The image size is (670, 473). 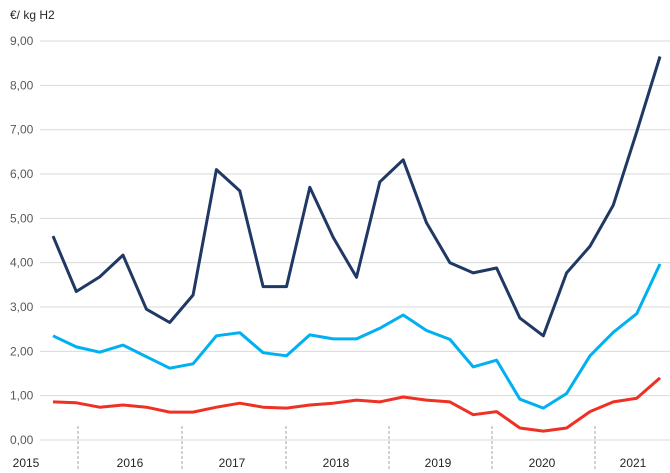 I want to click on series-red-line, so click(x=356, y=404).